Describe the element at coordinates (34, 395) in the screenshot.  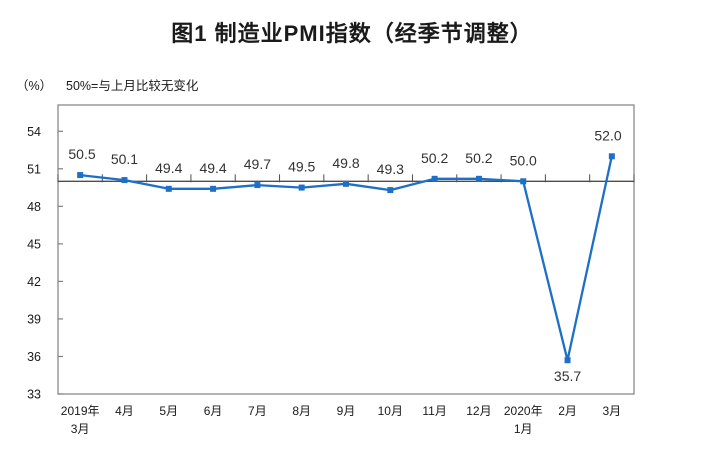
I see `y-axis-tick-label: 33` at that location.